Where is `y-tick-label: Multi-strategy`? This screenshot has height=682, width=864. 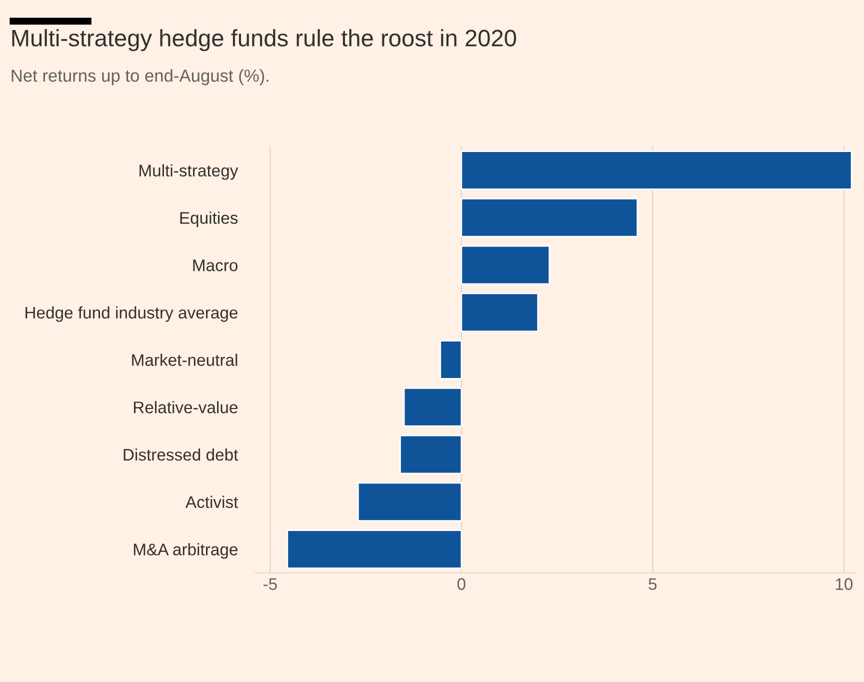
y-tick-label: Multi-strategy is located at coordinates (189, 172).